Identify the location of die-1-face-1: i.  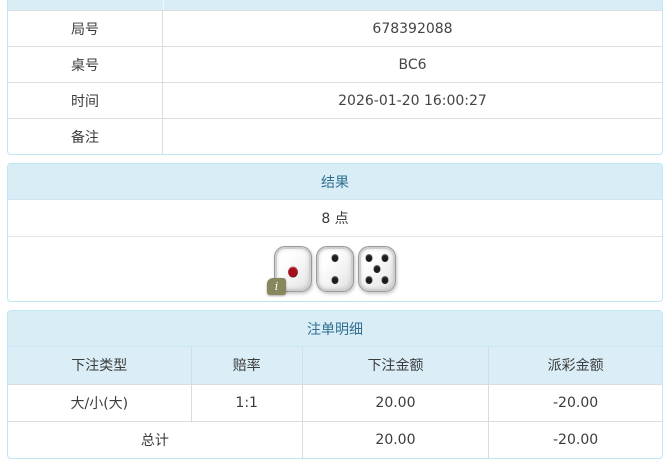
(289, 270).